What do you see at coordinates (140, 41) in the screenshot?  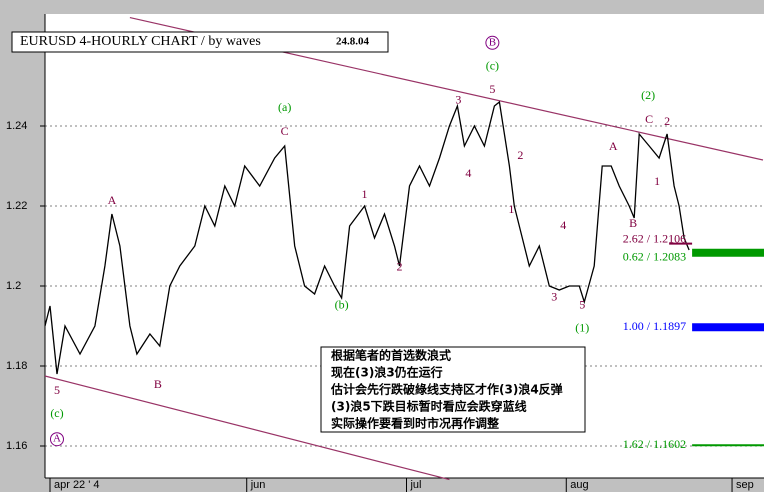 I see `chart-title: EURUSD 4-HOURLY CHART / by waves` at bounding box center [140, 41].